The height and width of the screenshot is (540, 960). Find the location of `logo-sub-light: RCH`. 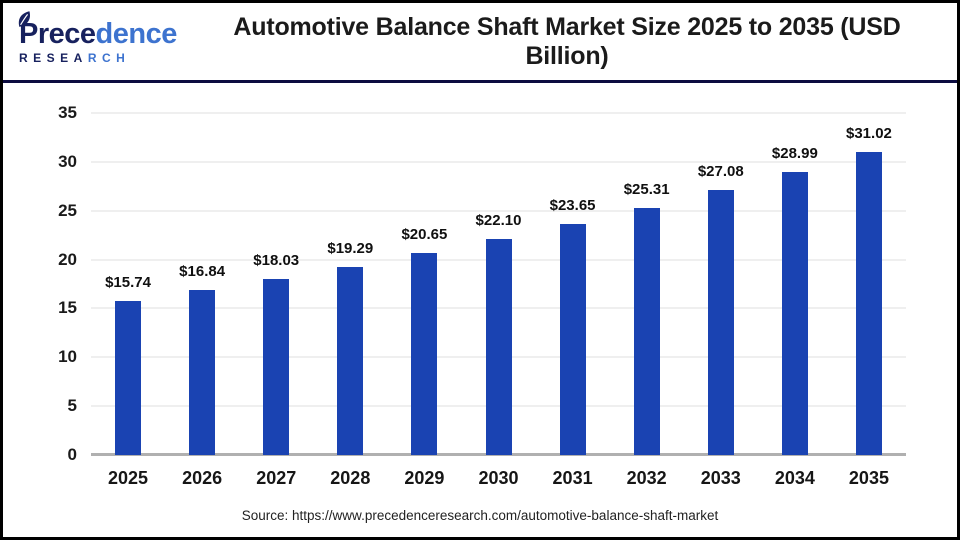

logo-sub-light: RCH is located at coordinates (109, 57).